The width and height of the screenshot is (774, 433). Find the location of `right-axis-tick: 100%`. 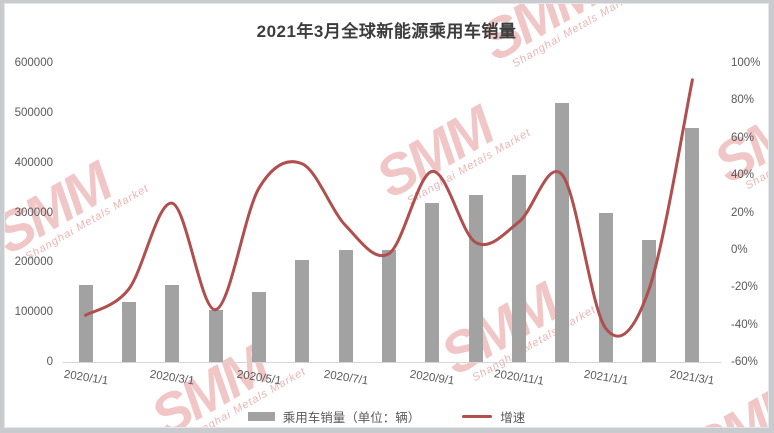

right-axis-tick: 100% is located at coordinates (746, 63).